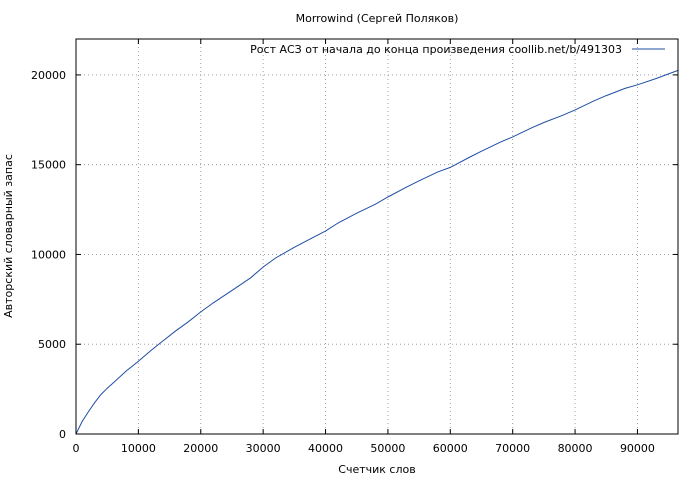 This screenshot has width=700, height=480. What do you see at coordinates (76, 448) in the screenshot?
I see `x-tick-label: 0` at bounding box center [76, 448].